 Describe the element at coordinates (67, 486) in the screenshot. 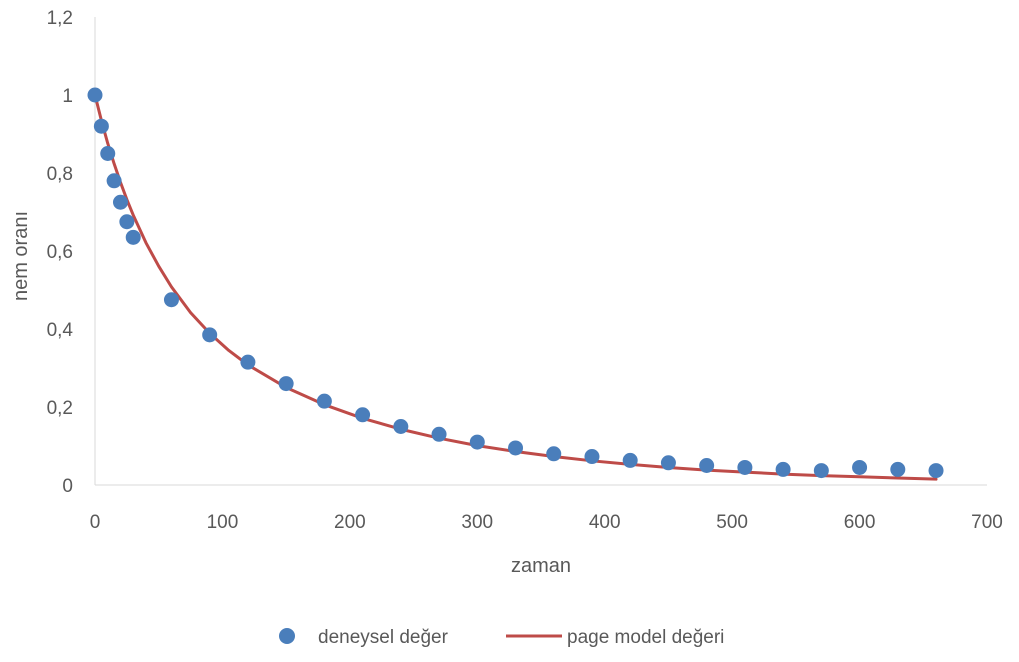

I see `y-tick-label: 0` at that location.